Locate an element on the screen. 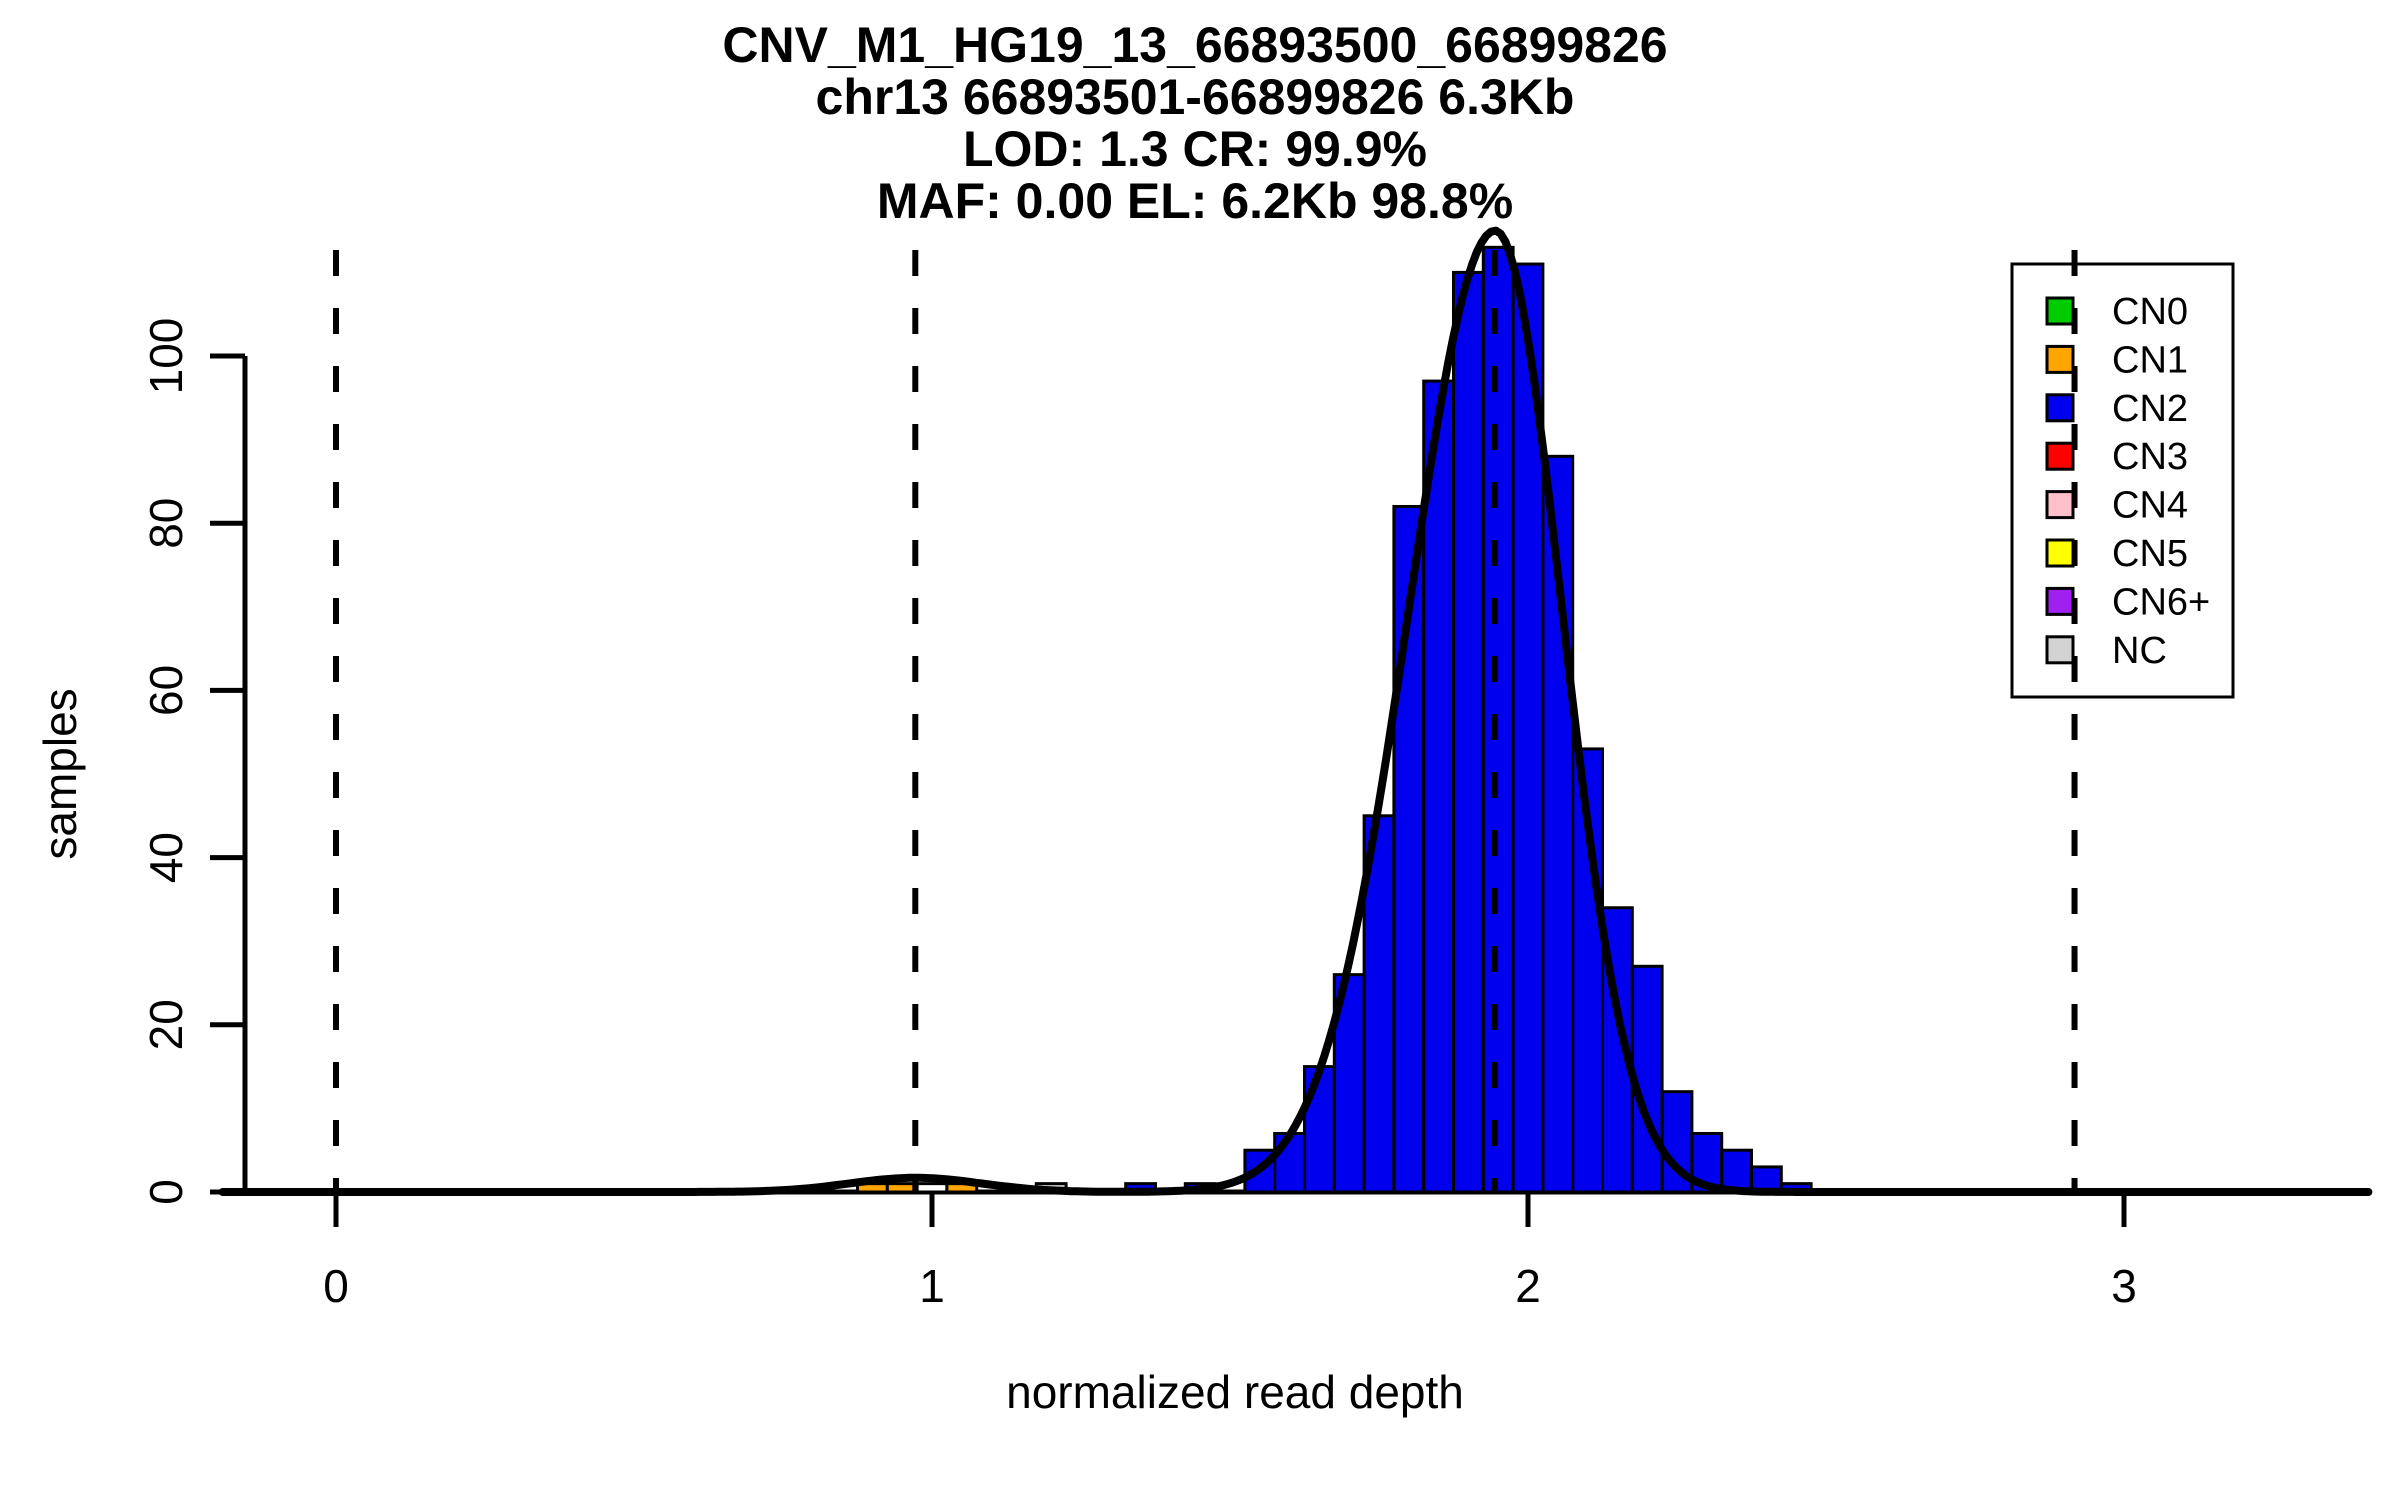 This screenshot has height=1500, width=2400. x-tick-label: 1 is located at coordinates (932, 1286).